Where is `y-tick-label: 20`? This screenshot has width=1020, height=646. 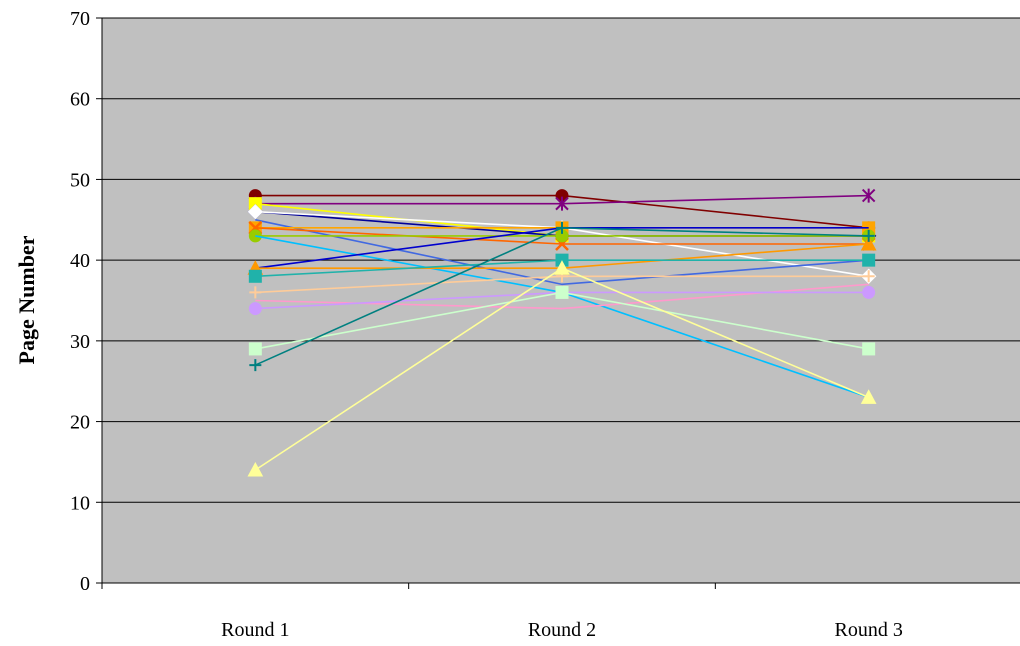
y-tick-label: 20 is located at coordinates (80, 423).